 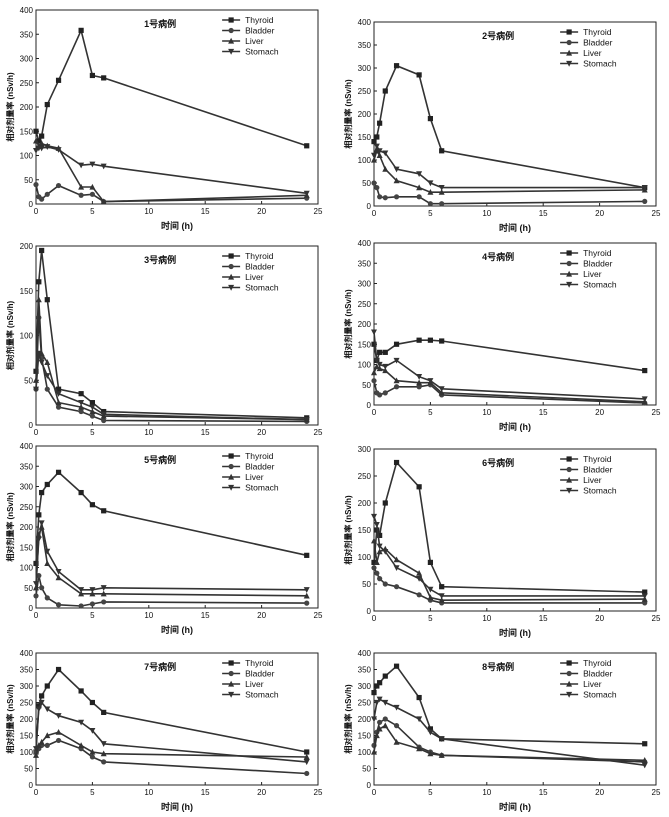 I want to click on series-liver, so click(x=509, y=171).